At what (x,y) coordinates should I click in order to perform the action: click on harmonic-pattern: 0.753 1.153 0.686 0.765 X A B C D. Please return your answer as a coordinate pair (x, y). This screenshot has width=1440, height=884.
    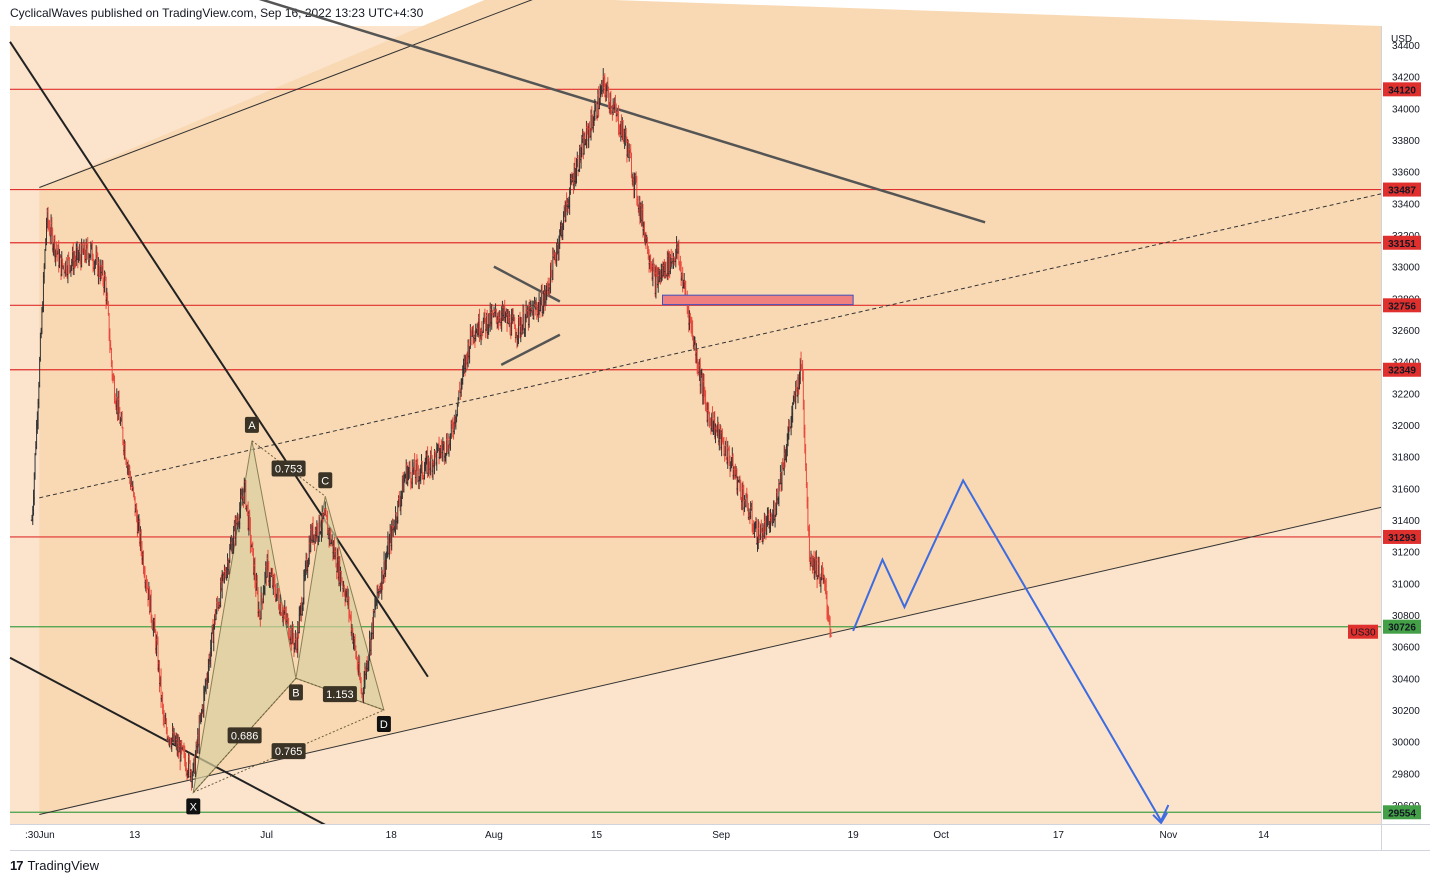
    Looking at the image, I should click on (288, 615).